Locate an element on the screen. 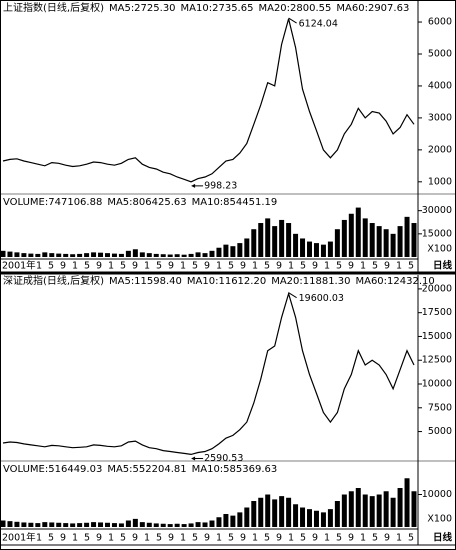 This screenshot has width=456, height=550. y-tick-label: 12500 is located at coordinates (437, 360).